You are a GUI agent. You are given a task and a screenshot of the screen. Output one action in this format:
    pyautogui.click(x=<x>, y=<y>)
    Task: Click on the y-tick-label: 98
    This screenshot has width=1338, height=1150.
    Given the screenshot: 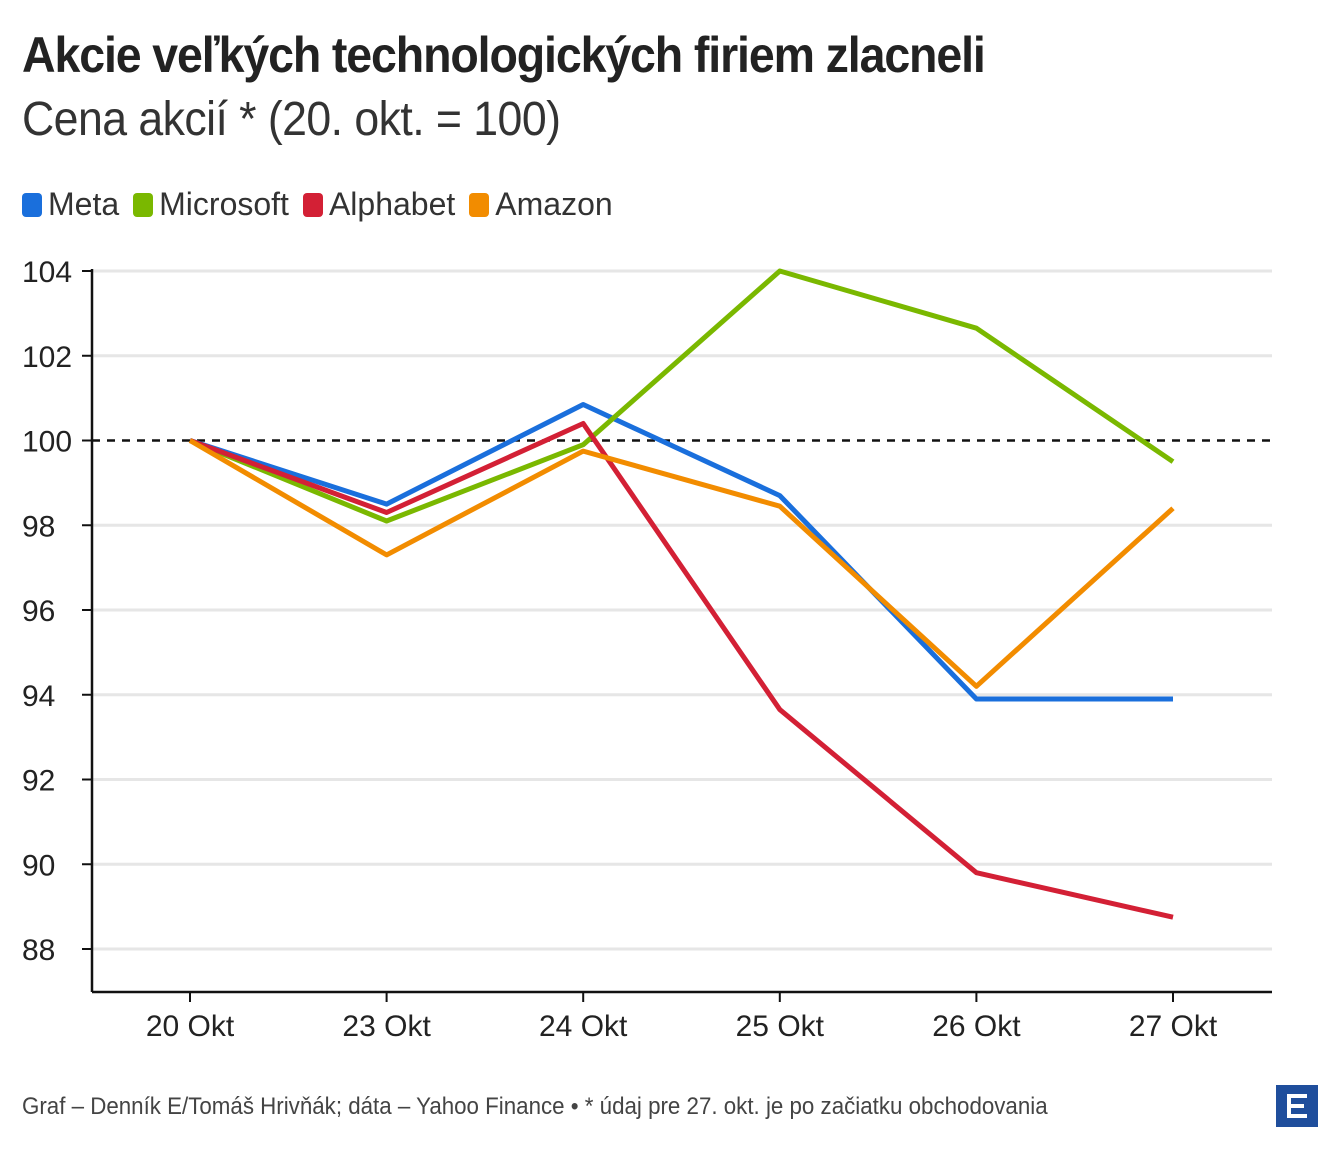 What is the action you would take?
    pyautogui.click(x=38, y=526)
    